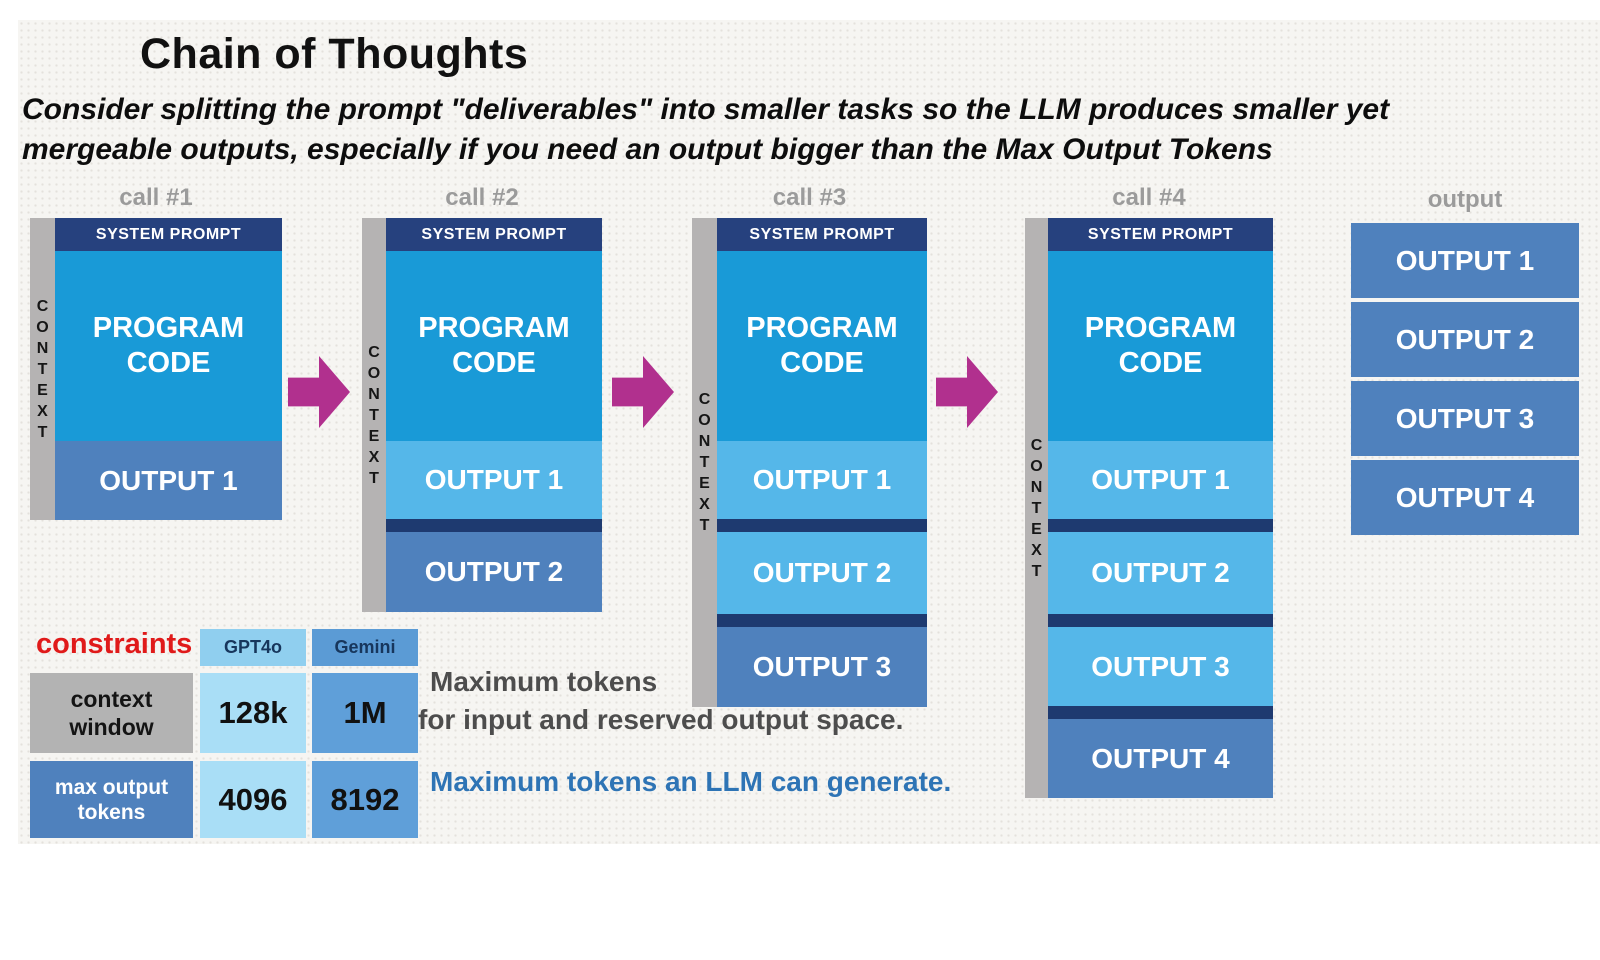  Describe the element at coordinates (334, 54) in the screenshot. I see `page-title: Chain of Thoughts` at that location.